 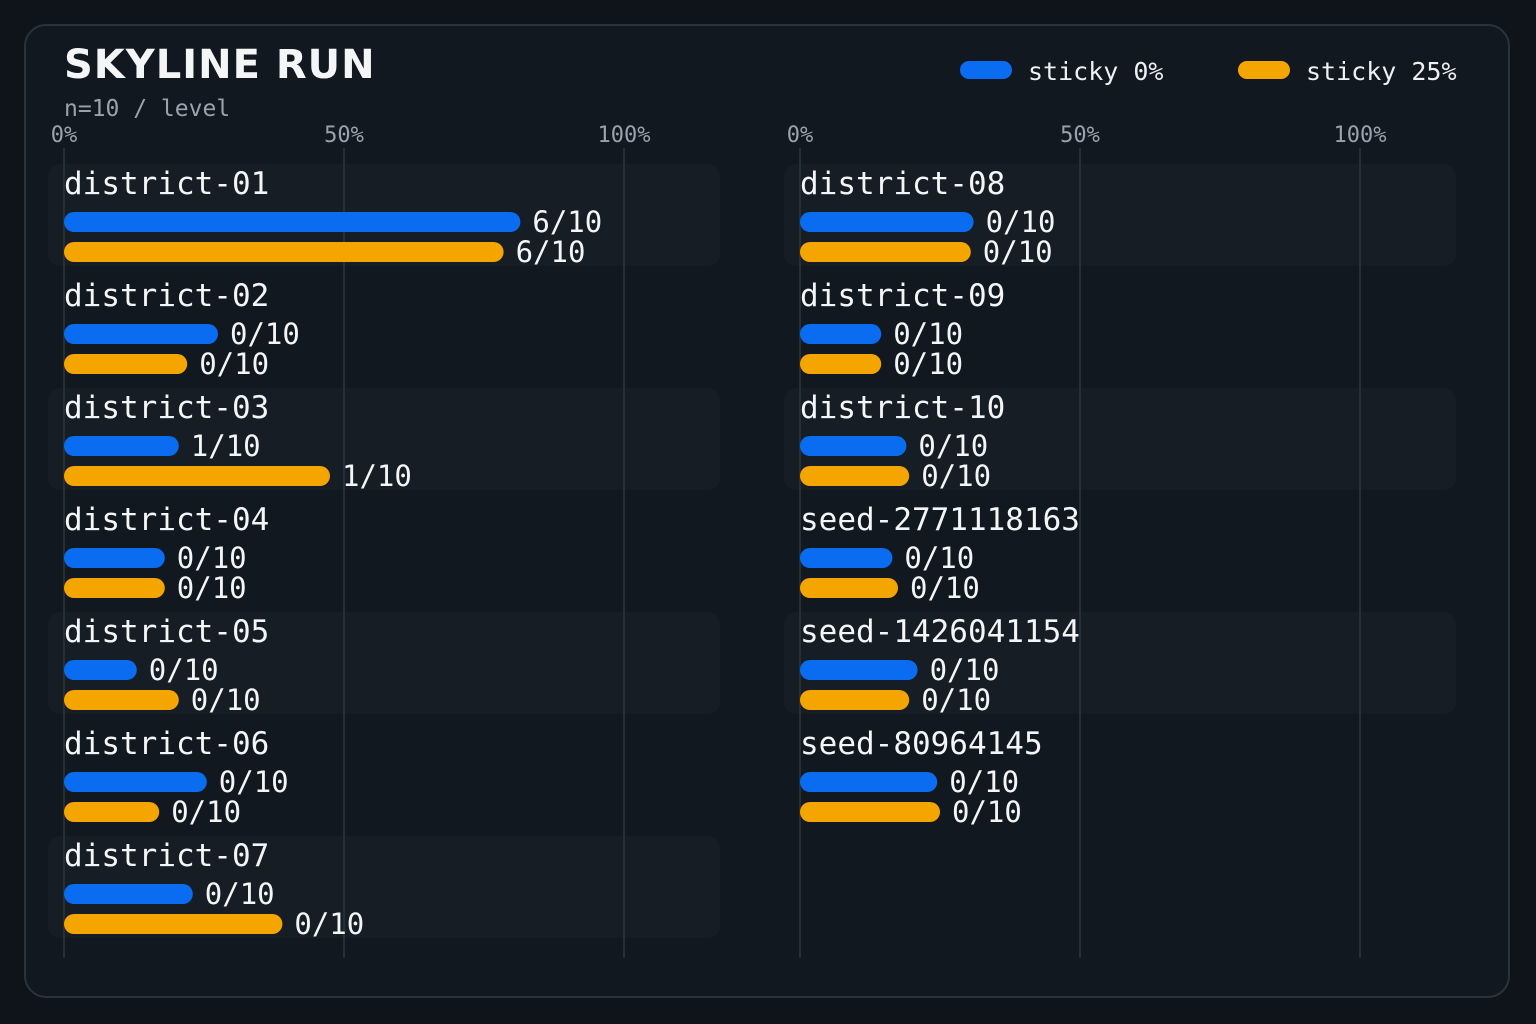 What do you see at coordinates (147, 109) in the screenshot?
I see `chart-subtitle: n=10 / level` at bounding box center [147, 109].